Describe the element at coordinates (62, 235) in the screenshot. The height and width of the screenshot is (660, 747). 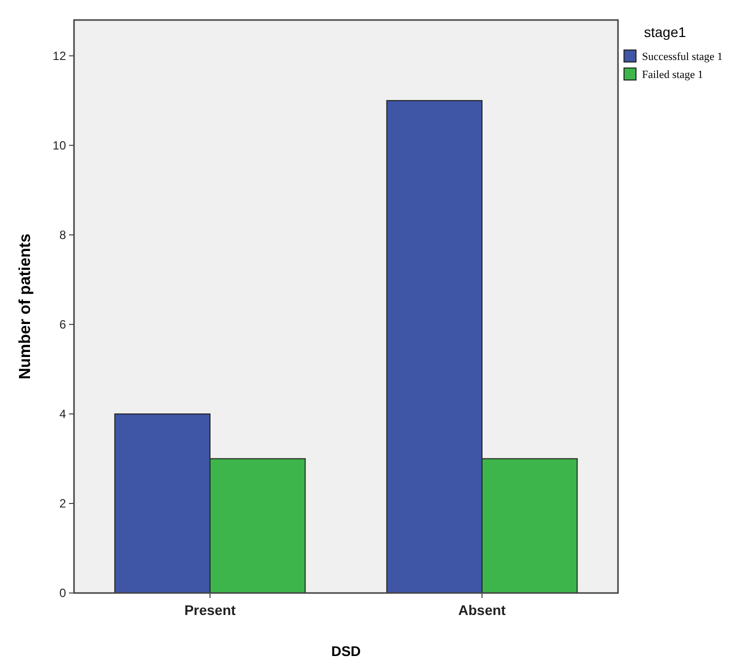
I see `y-tick-label: 8` at that location.